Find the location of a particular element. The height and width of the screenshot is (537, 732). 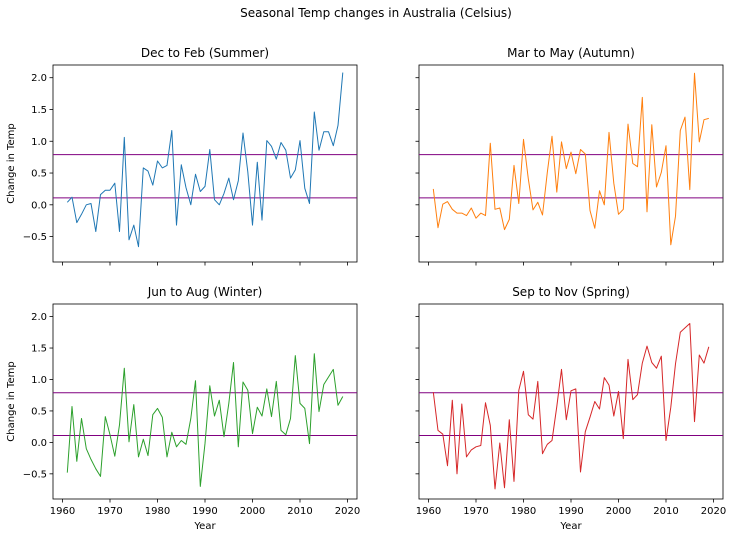

x-tick-label-spring: 1990 is located at coordinates (570, 511).